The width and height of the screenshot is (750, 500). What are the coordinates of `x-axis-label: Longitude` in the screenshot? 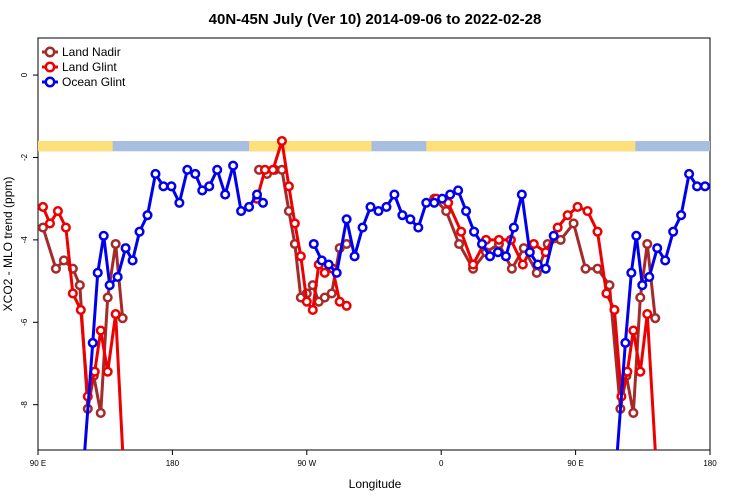 It's located at (375, 484).